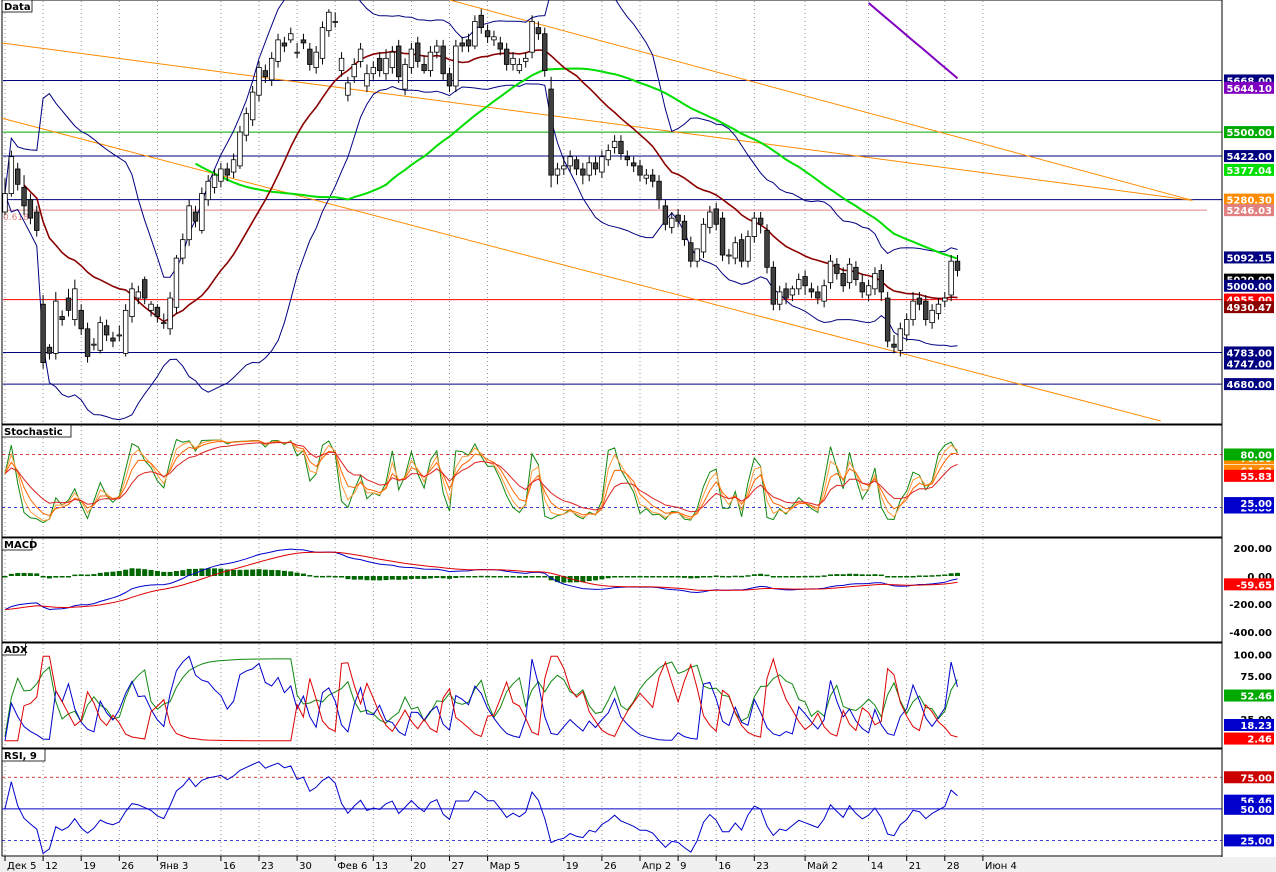 The width and height of the screenshot is (1276, 872). I want to click on adx-line, so click(481, 697).